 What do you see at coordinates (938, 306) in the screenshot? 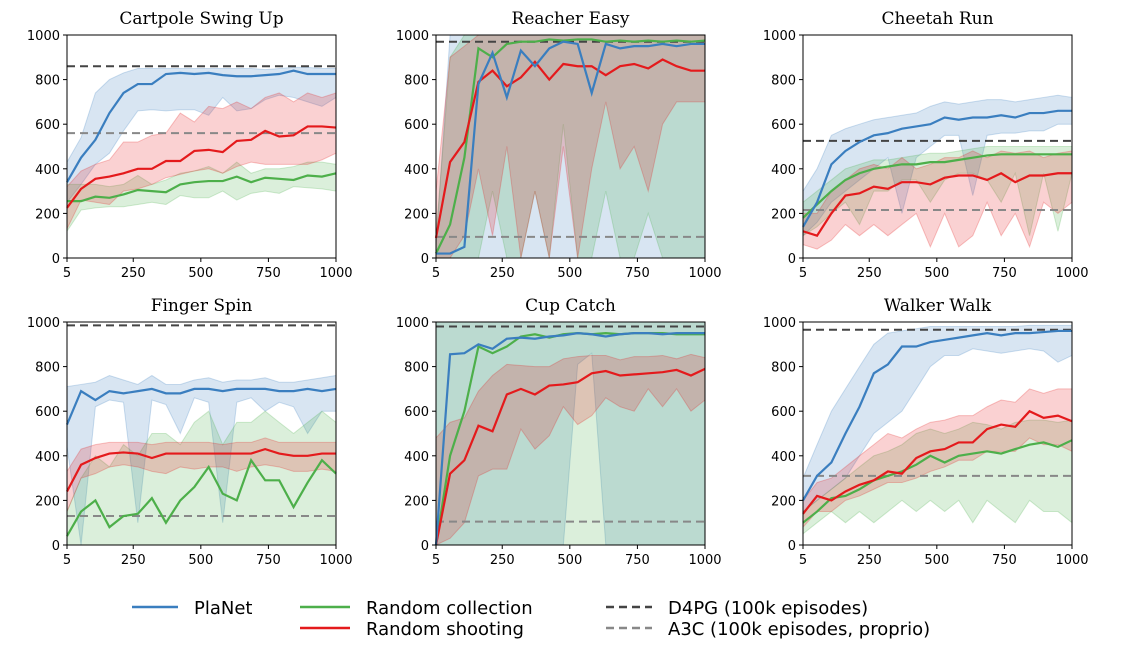
I see `panel-title: Walker Walk` at bounding box center [938, 306].